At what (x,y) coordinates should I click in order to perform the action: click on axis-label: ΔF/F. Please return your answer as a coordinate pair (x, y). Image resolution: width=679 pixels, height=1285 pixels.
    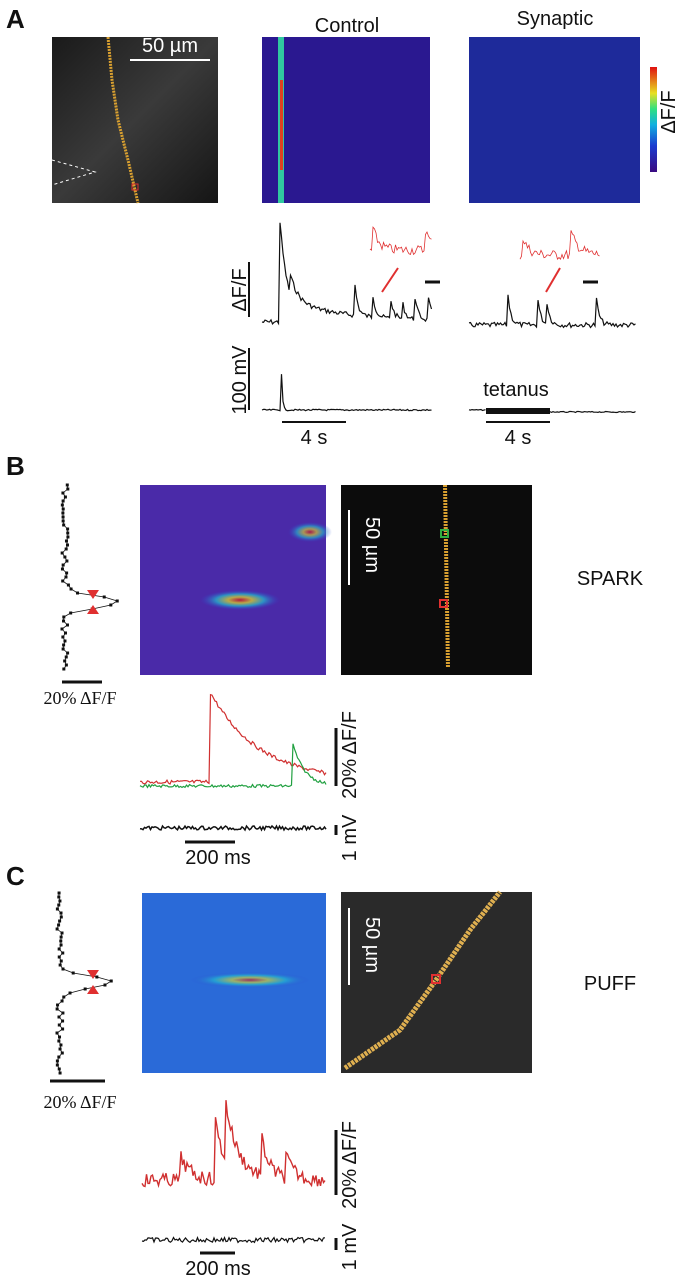
    Looking at the image, I should click on (240, 289).